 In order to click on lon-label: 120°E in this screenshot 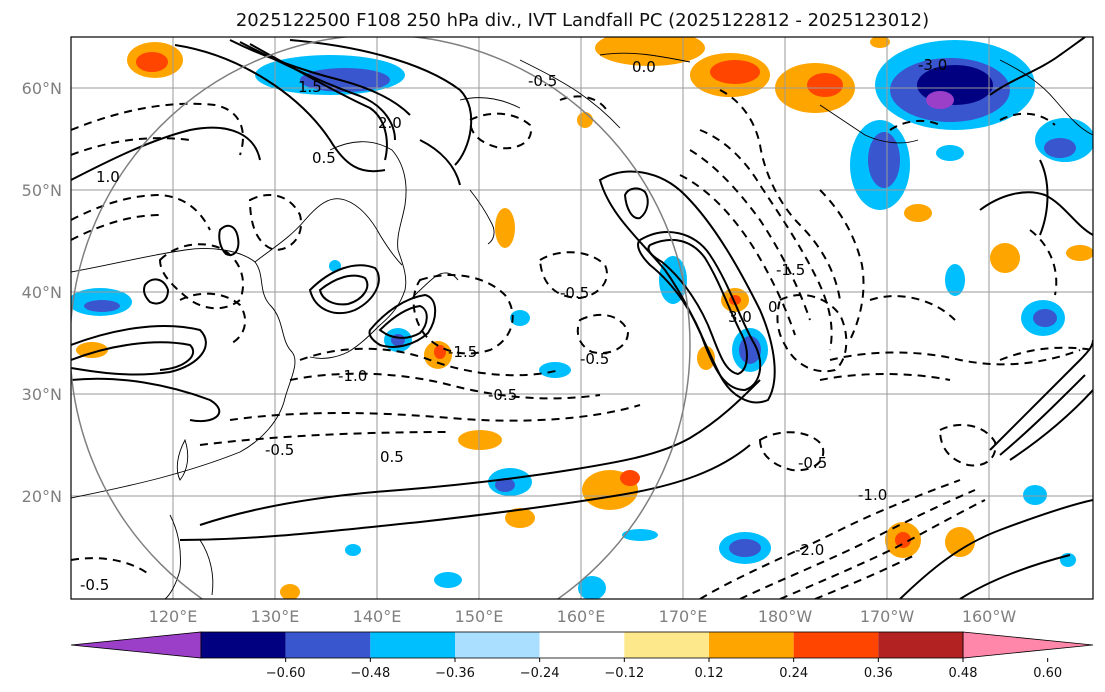, I will do `click(173, 616)`.